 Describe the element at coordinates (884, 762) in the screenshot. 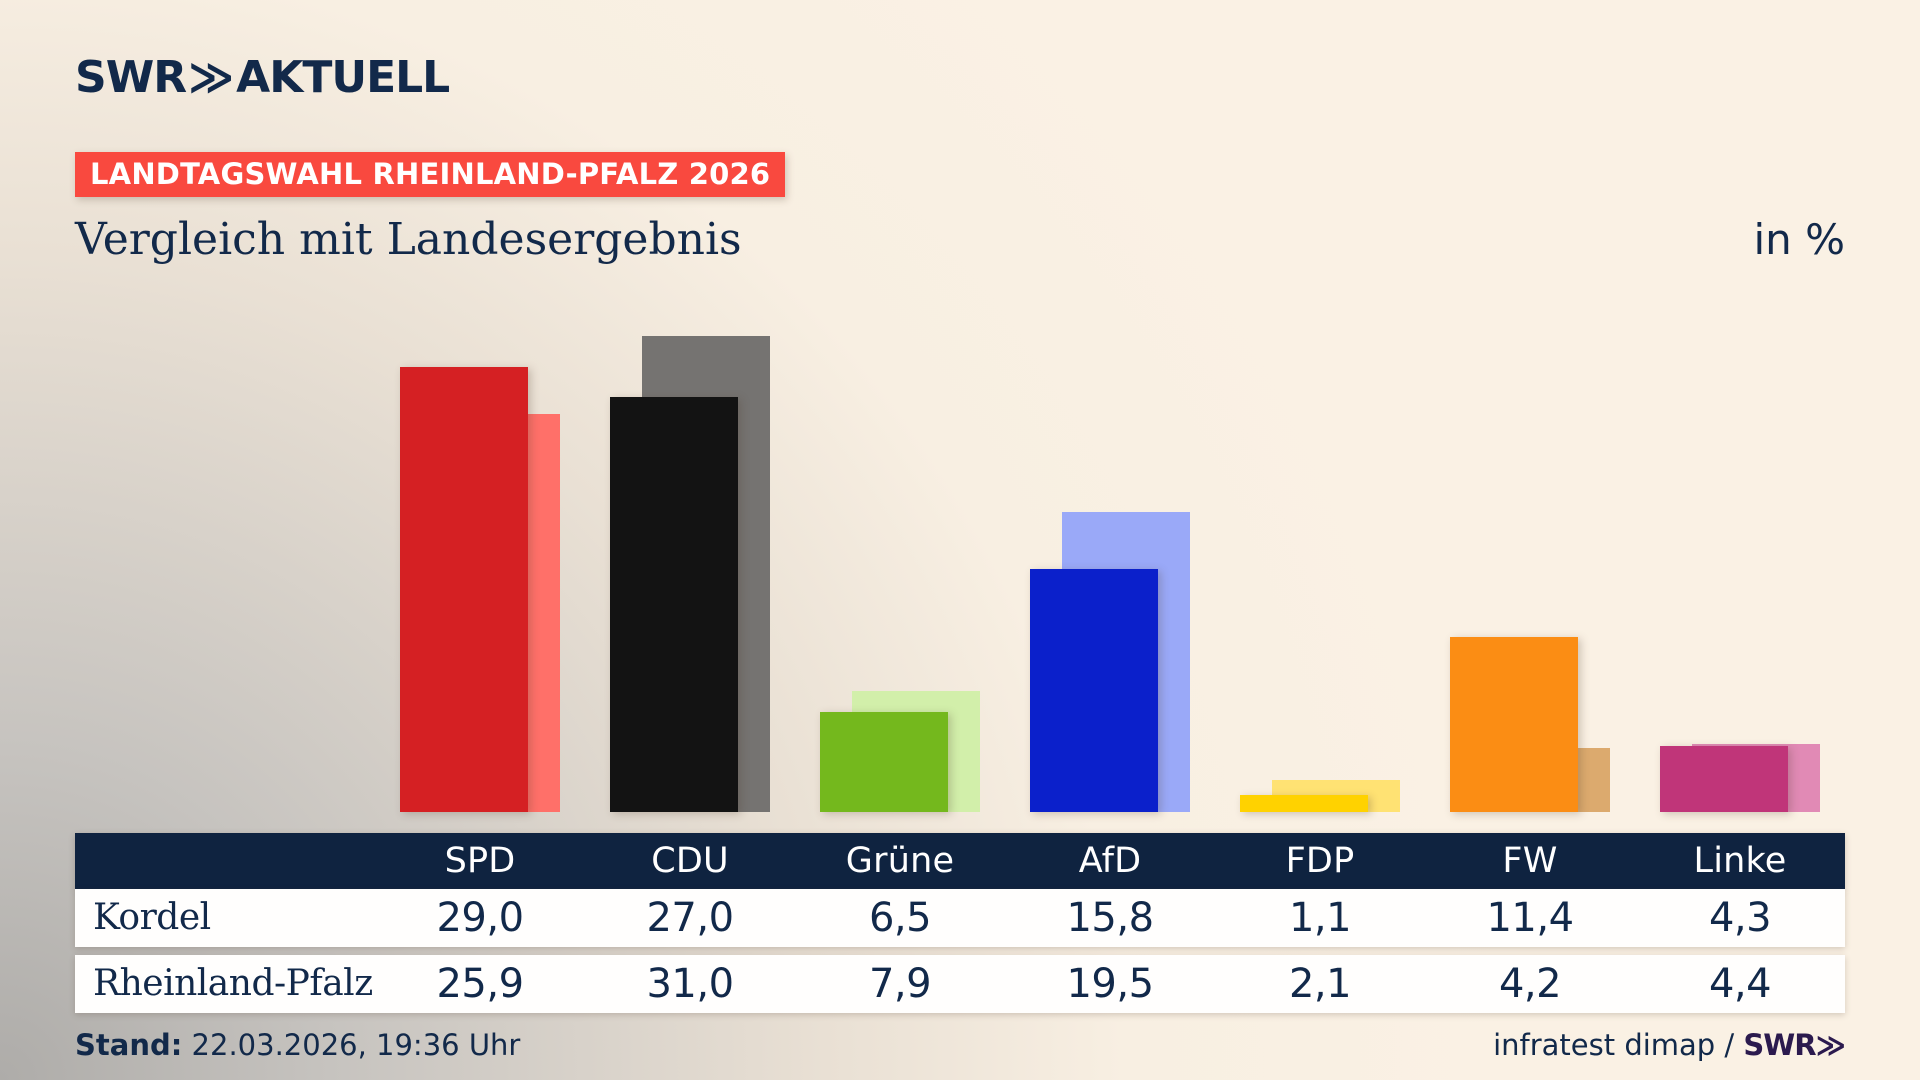

I see `bar-kordel-gr-ne` at that location.